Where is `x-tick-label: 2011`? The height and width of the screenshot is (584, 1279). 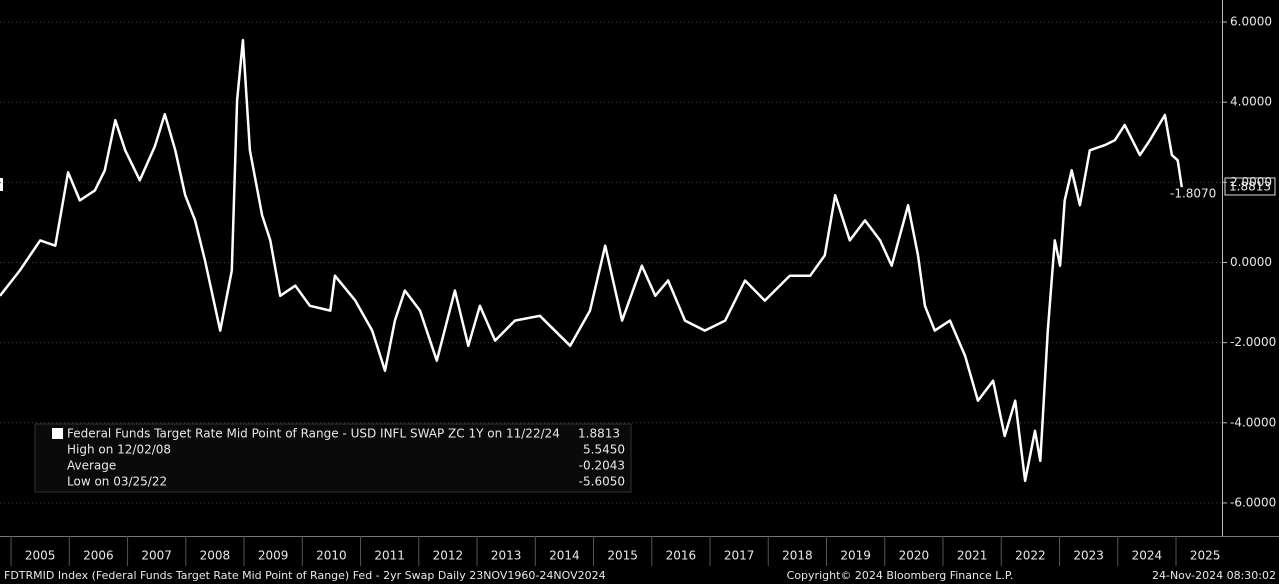
x-tick-label: 2011 is located at coordinates (389, 556).